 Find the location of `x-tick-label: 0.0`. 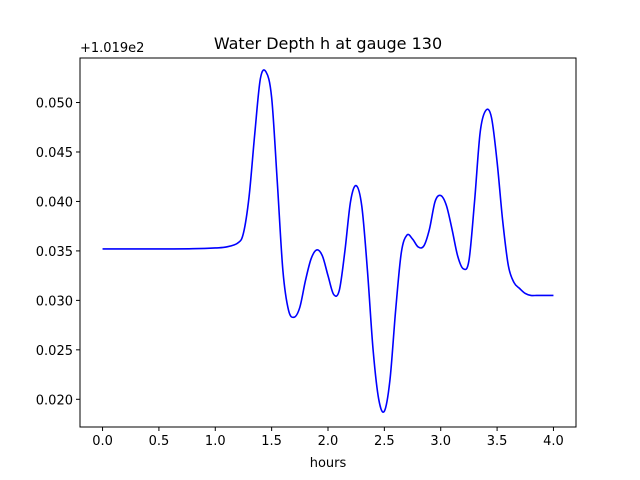

x-tick-label: 0.0 is located at coordinates (102, 441).